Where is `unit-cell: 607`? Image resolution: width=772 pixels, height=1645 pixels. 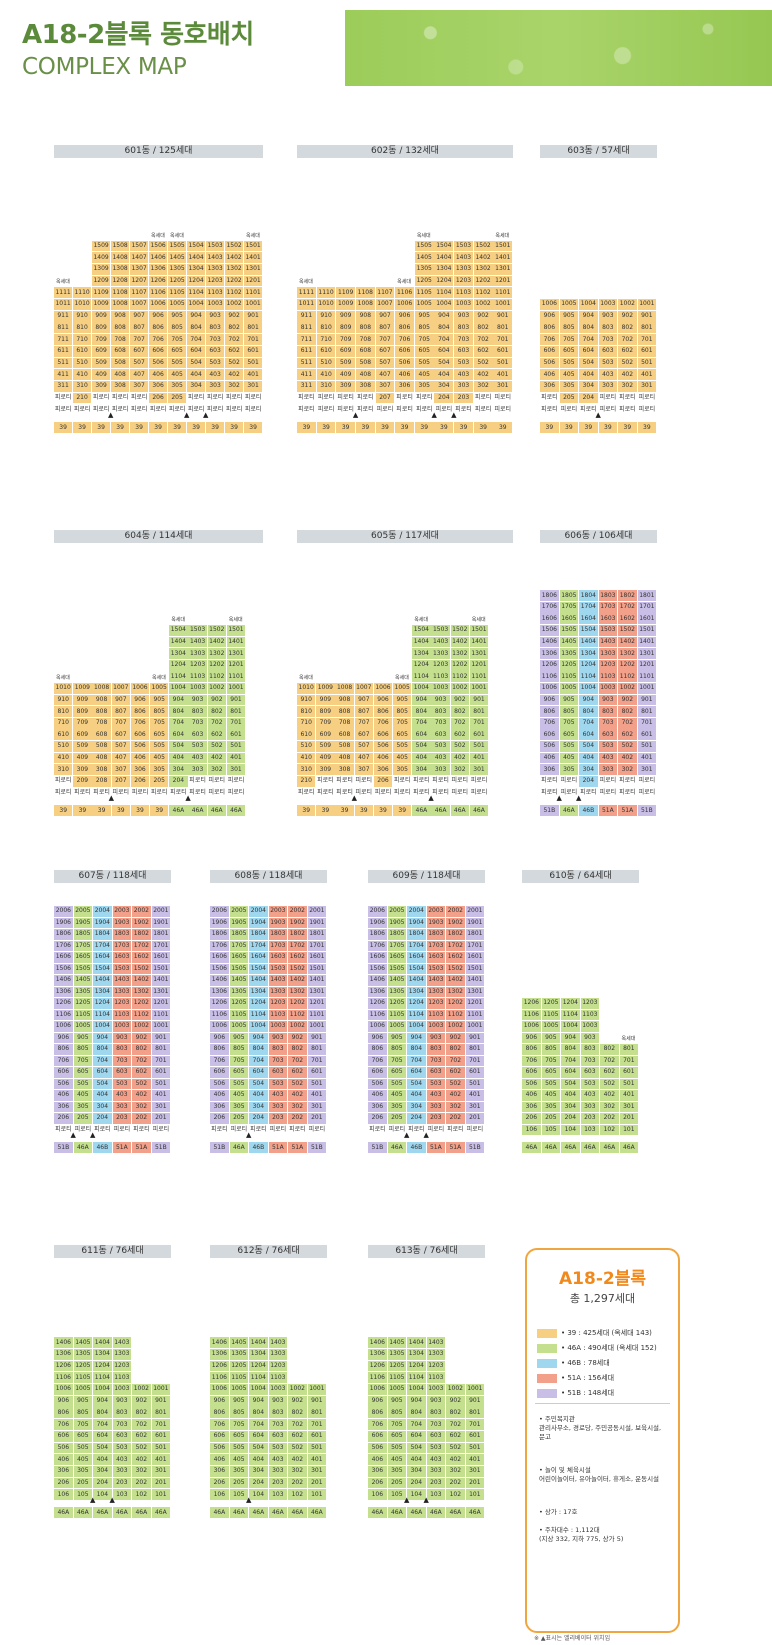
unit-cell: 607 is located at coordinates (139, 351).